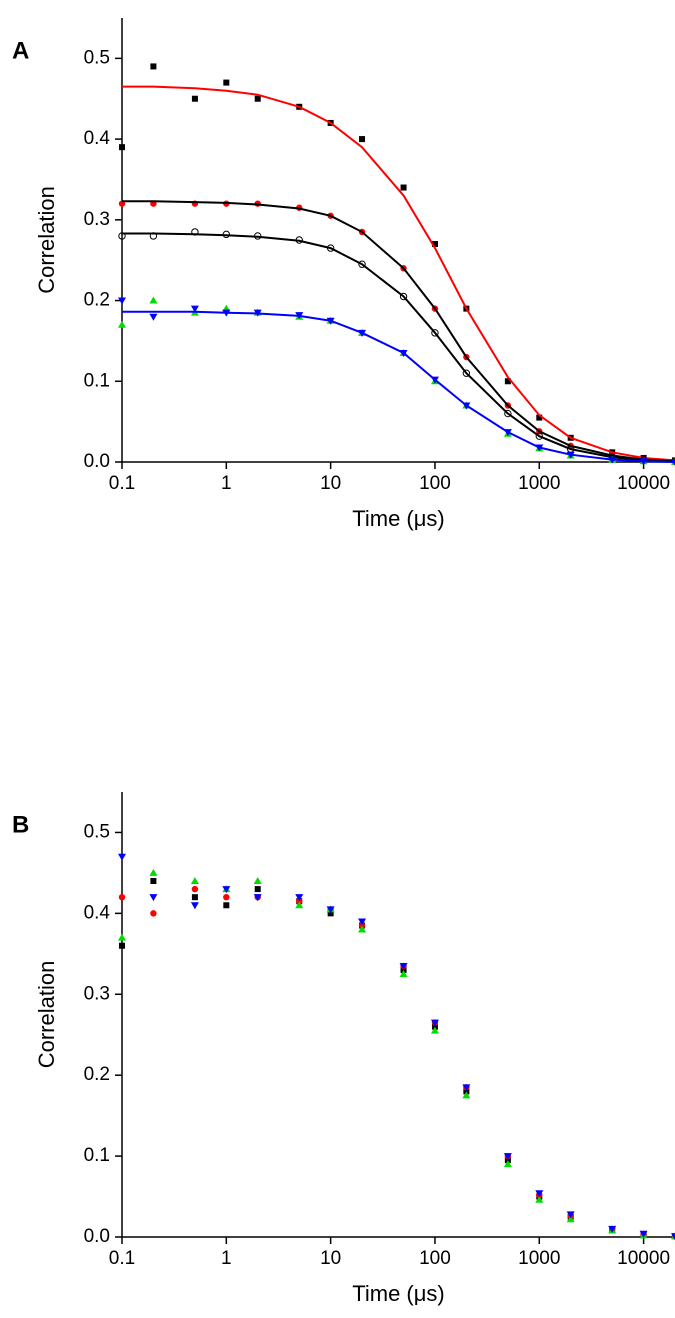  I want to click on panel-label: A, so click(20, 50).